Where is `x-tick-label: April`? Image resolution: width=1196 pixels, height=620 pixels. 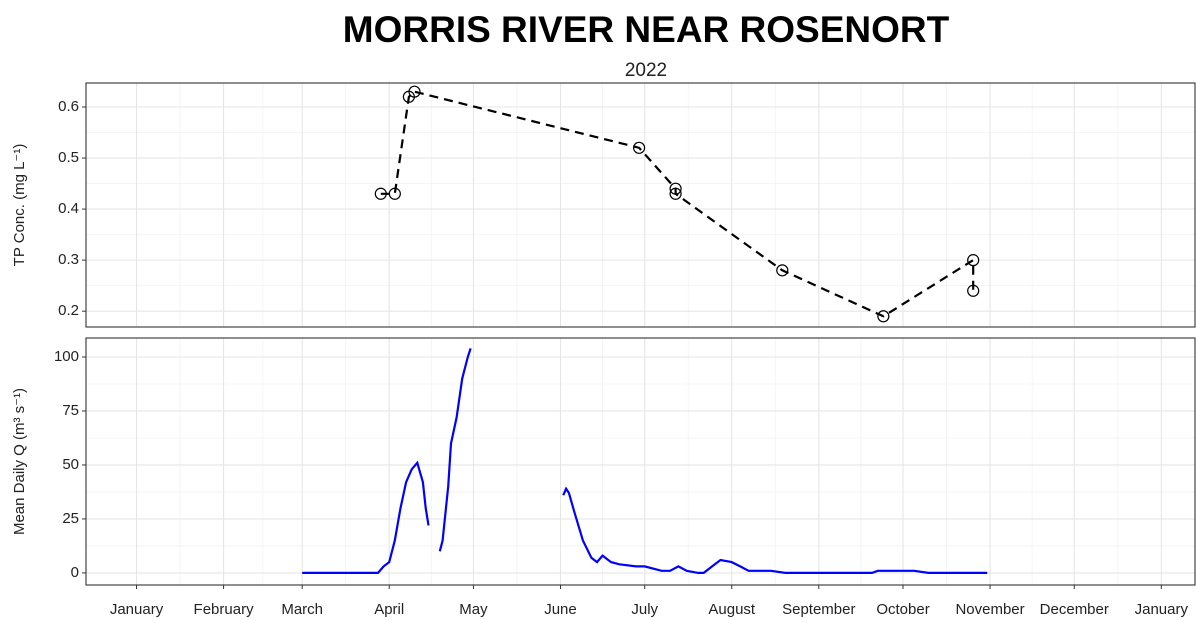 x-tick-label: April is located at coordinates (389, 609).